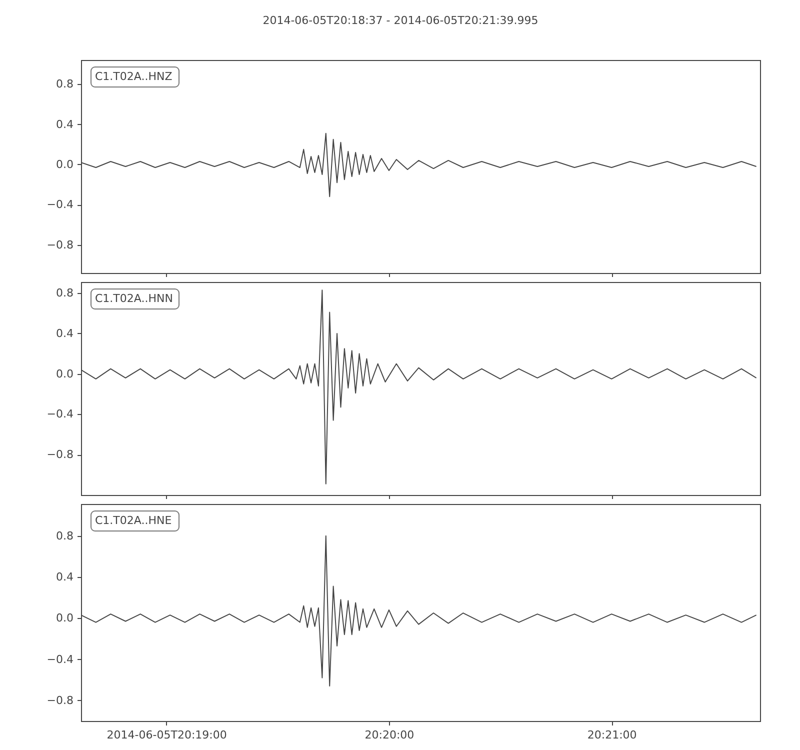  Describe the element at coordinates (166, 735) in the screenshot. I see `x-tick-label: 2014-06-05T20:19:00` at that location.